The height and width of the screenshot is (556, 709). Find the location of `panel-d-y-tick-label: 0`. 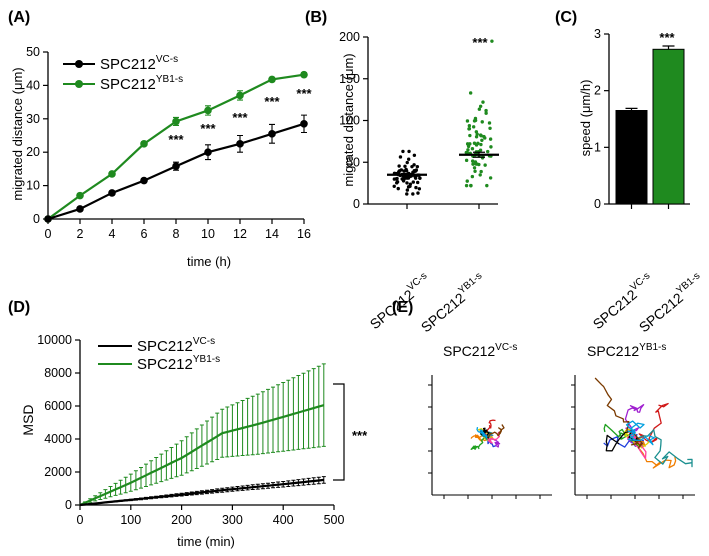

panel-d-y-tick-label: 0 is located at coordinates (68, 505).